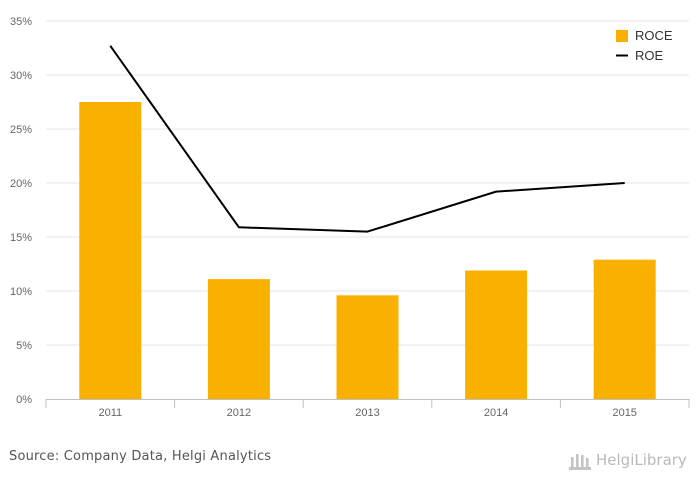  Describe the element at coordinates (624, 413) in the screenshot. I see `x-tick-label: 2015` at that location.